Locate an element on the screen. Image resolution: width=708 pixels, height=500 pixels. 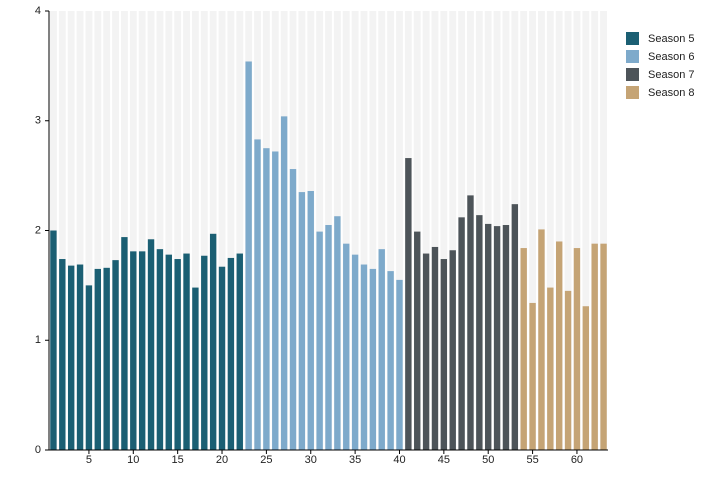
x-tick-label: 5 is located at coordinates (89, 460).